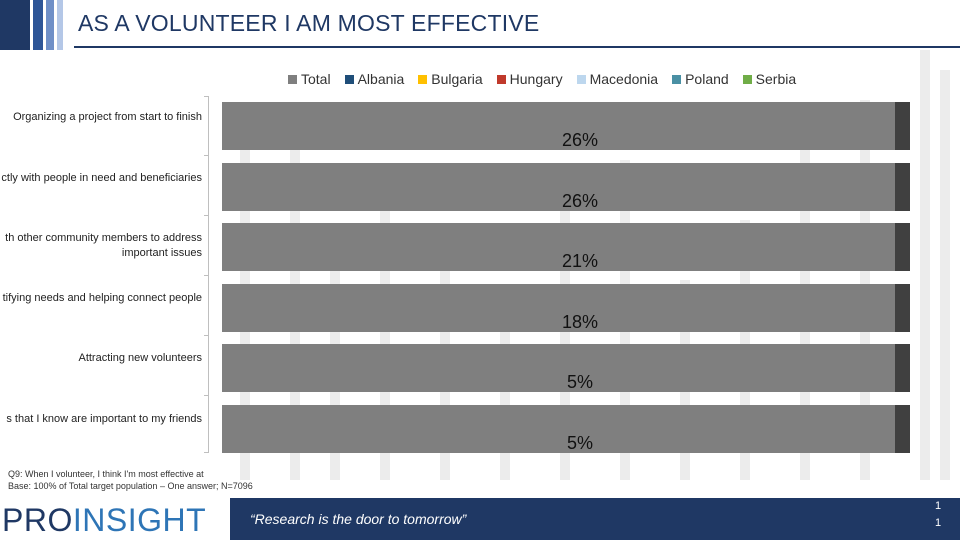 The height and width of the screenshot is (540, 960). Describe the element at coordinates (102, 298) in the screenshot. I see `category-label: tifying needs and helping connect people` at that location.